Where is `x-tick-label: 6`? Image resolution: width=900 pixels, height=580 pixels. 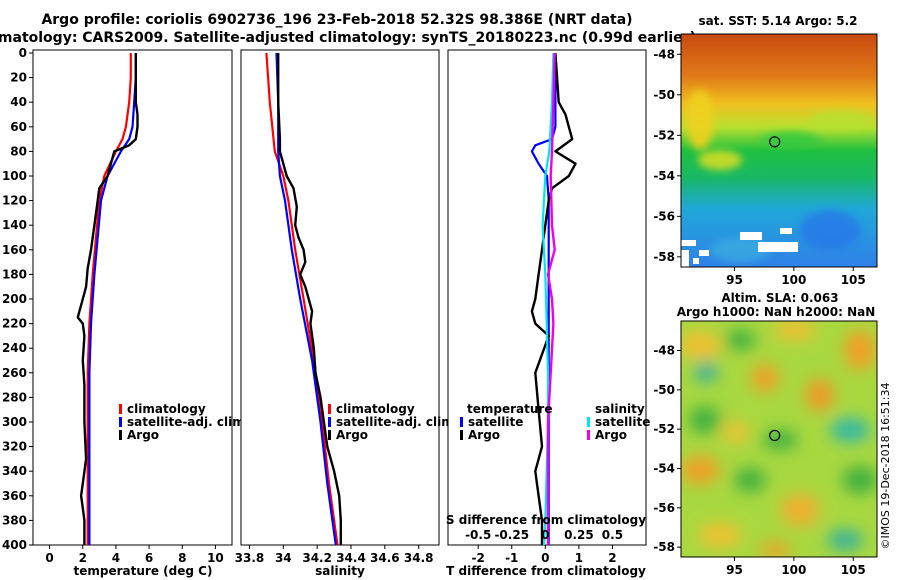
x-tick-label: 6 is located at coordinates (149, 558).